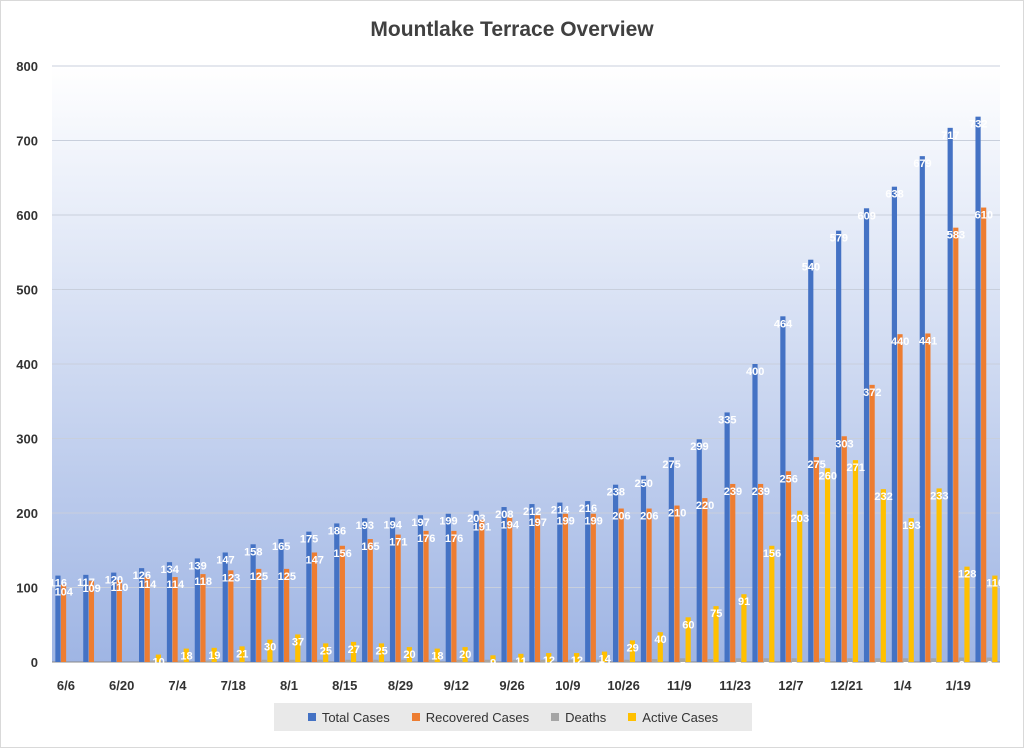 The image size is (1024, 750). Describe the element at coordinates (64, 593) in the screenshot. I see `data-label: 104` at that location.